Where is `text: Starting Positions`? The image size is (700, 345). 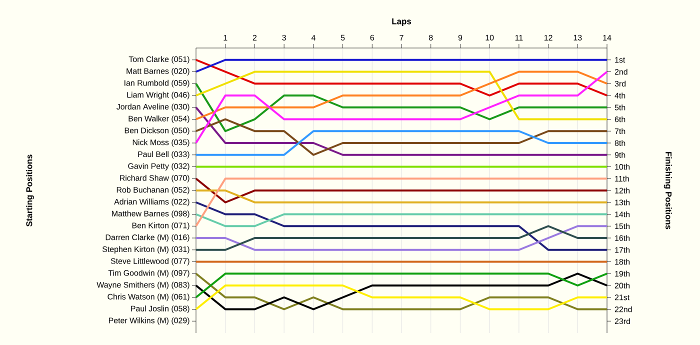
text: Starting Positions is located at coordinates (30, 190).